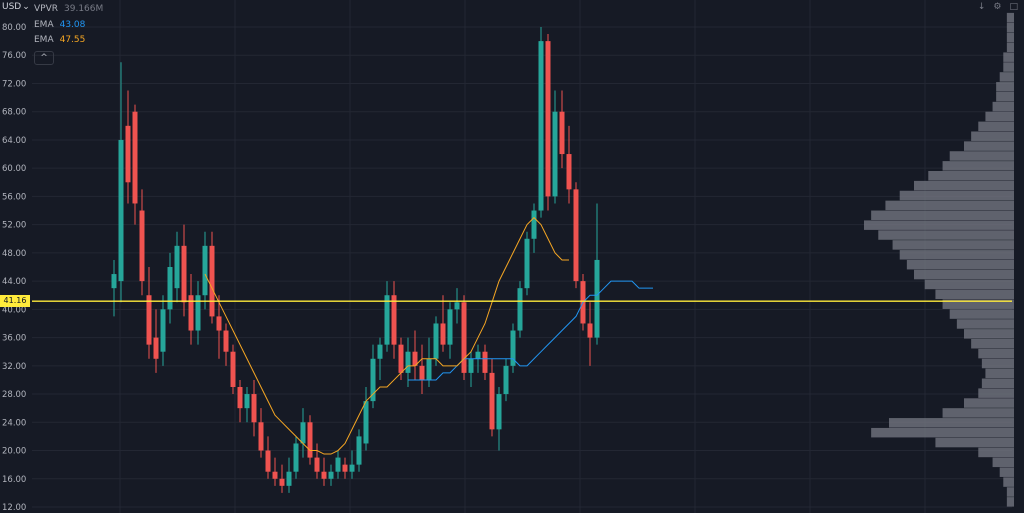 The height and width of the screenshot is (513, 1024). I want to click on arrow-down-icon: ↓, so click(981, 7).